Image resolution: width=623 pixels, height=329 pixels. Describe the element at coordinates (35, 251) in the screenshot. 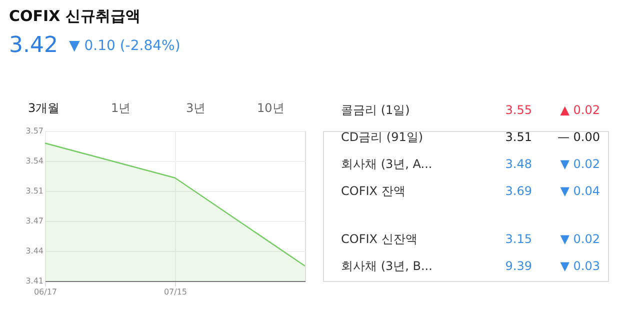

I see `y-tick-label: 3.44` at that location.